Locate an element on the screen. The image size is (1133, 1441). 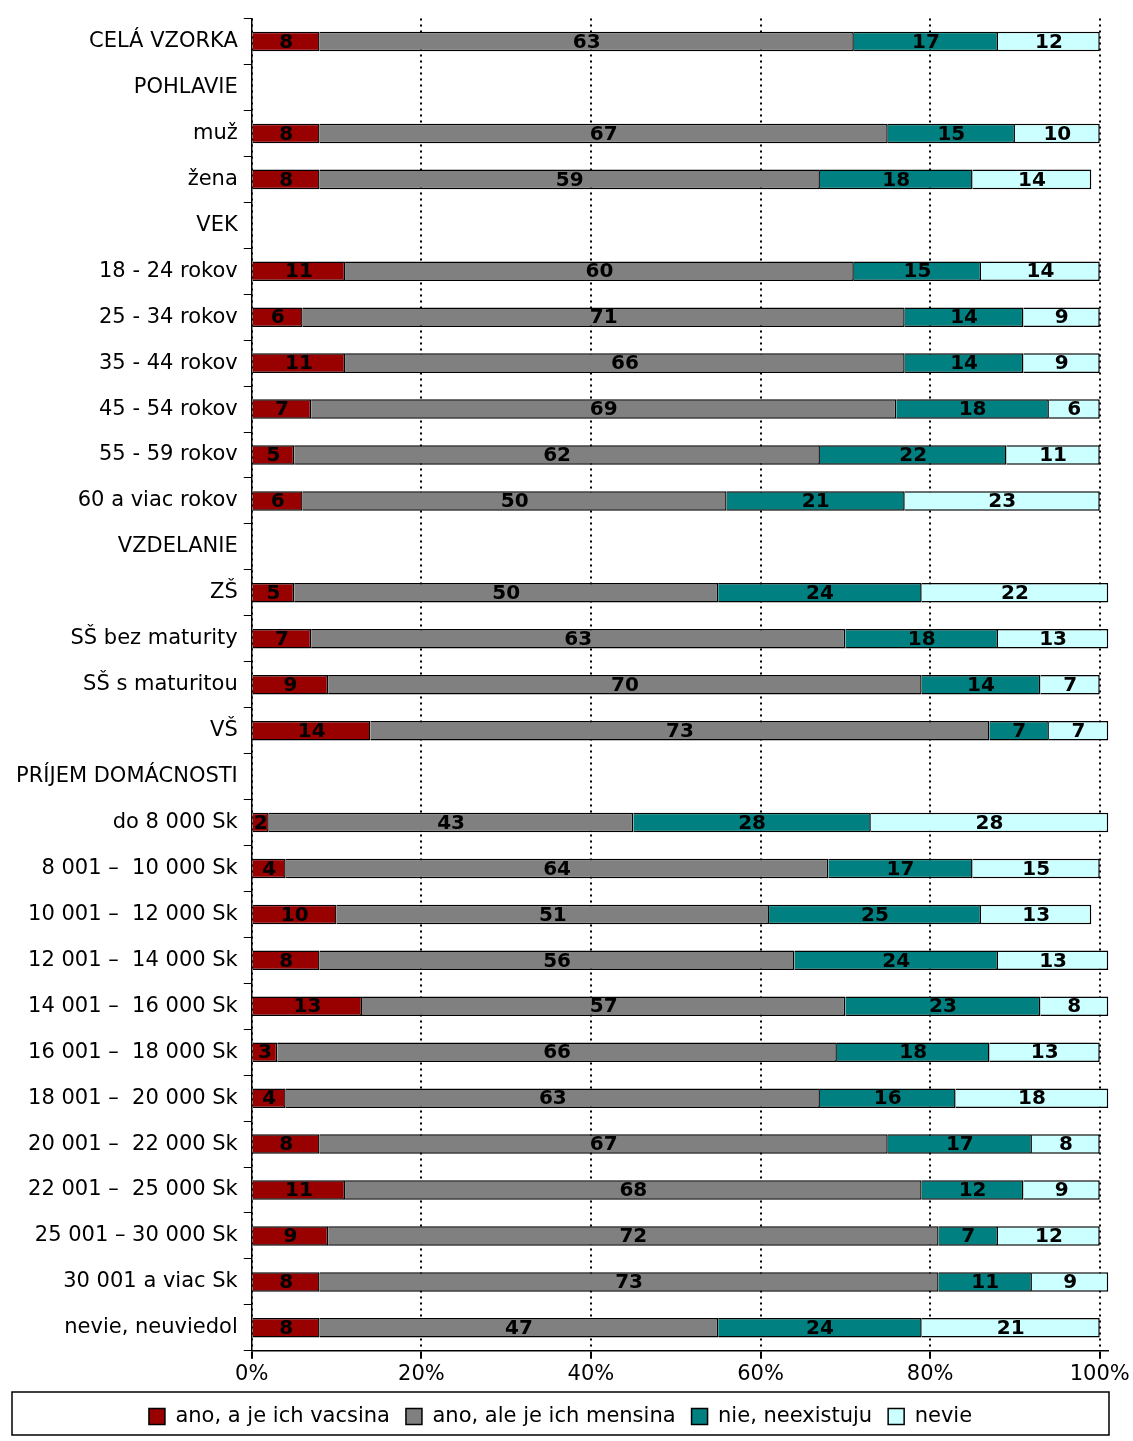
data-label: 60 is located at coordinates (599, 270).